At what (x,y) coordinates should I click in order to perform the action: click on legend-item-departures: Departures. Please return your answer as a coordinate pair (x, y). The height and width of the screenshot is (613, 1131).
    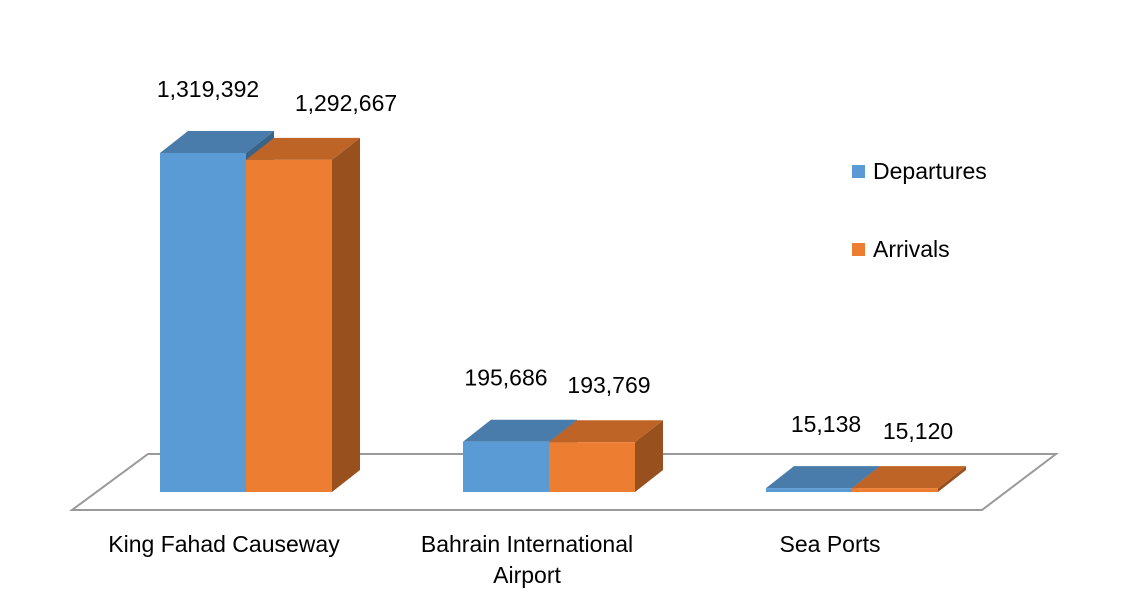
    Looking at the image, I should click on (919, 171).